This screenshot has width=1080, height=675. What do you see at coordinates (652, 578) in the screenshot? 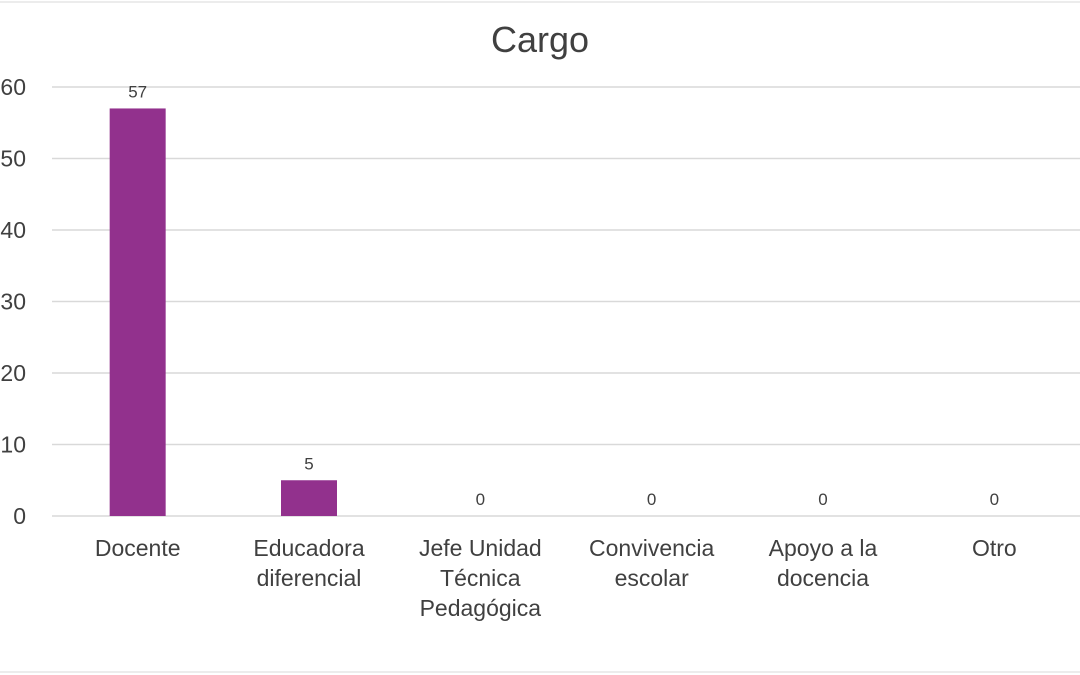
I see `x-category-label: escolar` at bounding box center [652, 578].